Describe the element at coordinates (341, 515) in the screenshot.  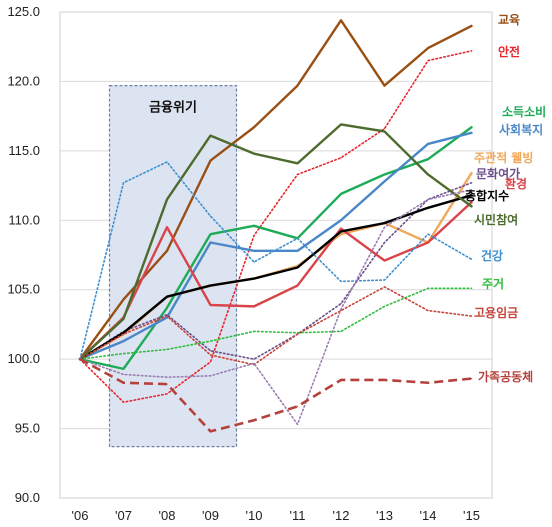
I see `x-tick-label: '12` at that location.